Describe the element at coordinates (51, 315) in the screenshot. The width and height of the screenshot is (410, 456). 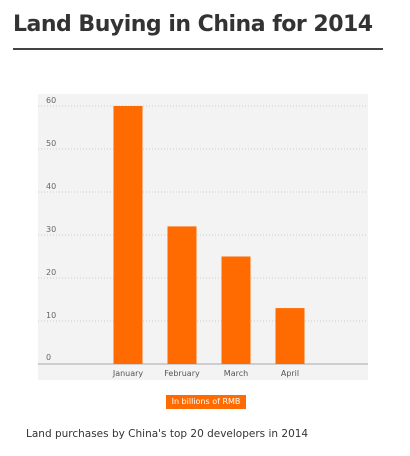
I see `y-tick-label: 10` at that location.